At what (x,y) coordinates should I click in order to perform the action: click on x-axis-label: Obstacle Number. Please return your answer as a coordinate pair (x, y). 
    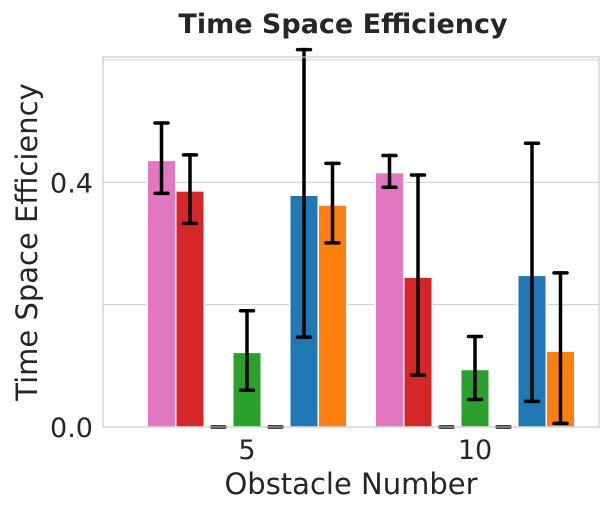
    Looking at the image, I should click on (350, 484).